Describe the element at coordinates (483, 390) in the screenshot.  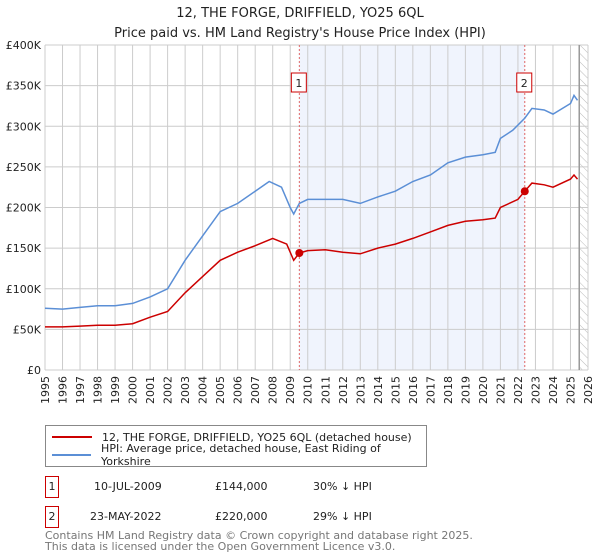
I see `x-tick-label: 2020` at that location.